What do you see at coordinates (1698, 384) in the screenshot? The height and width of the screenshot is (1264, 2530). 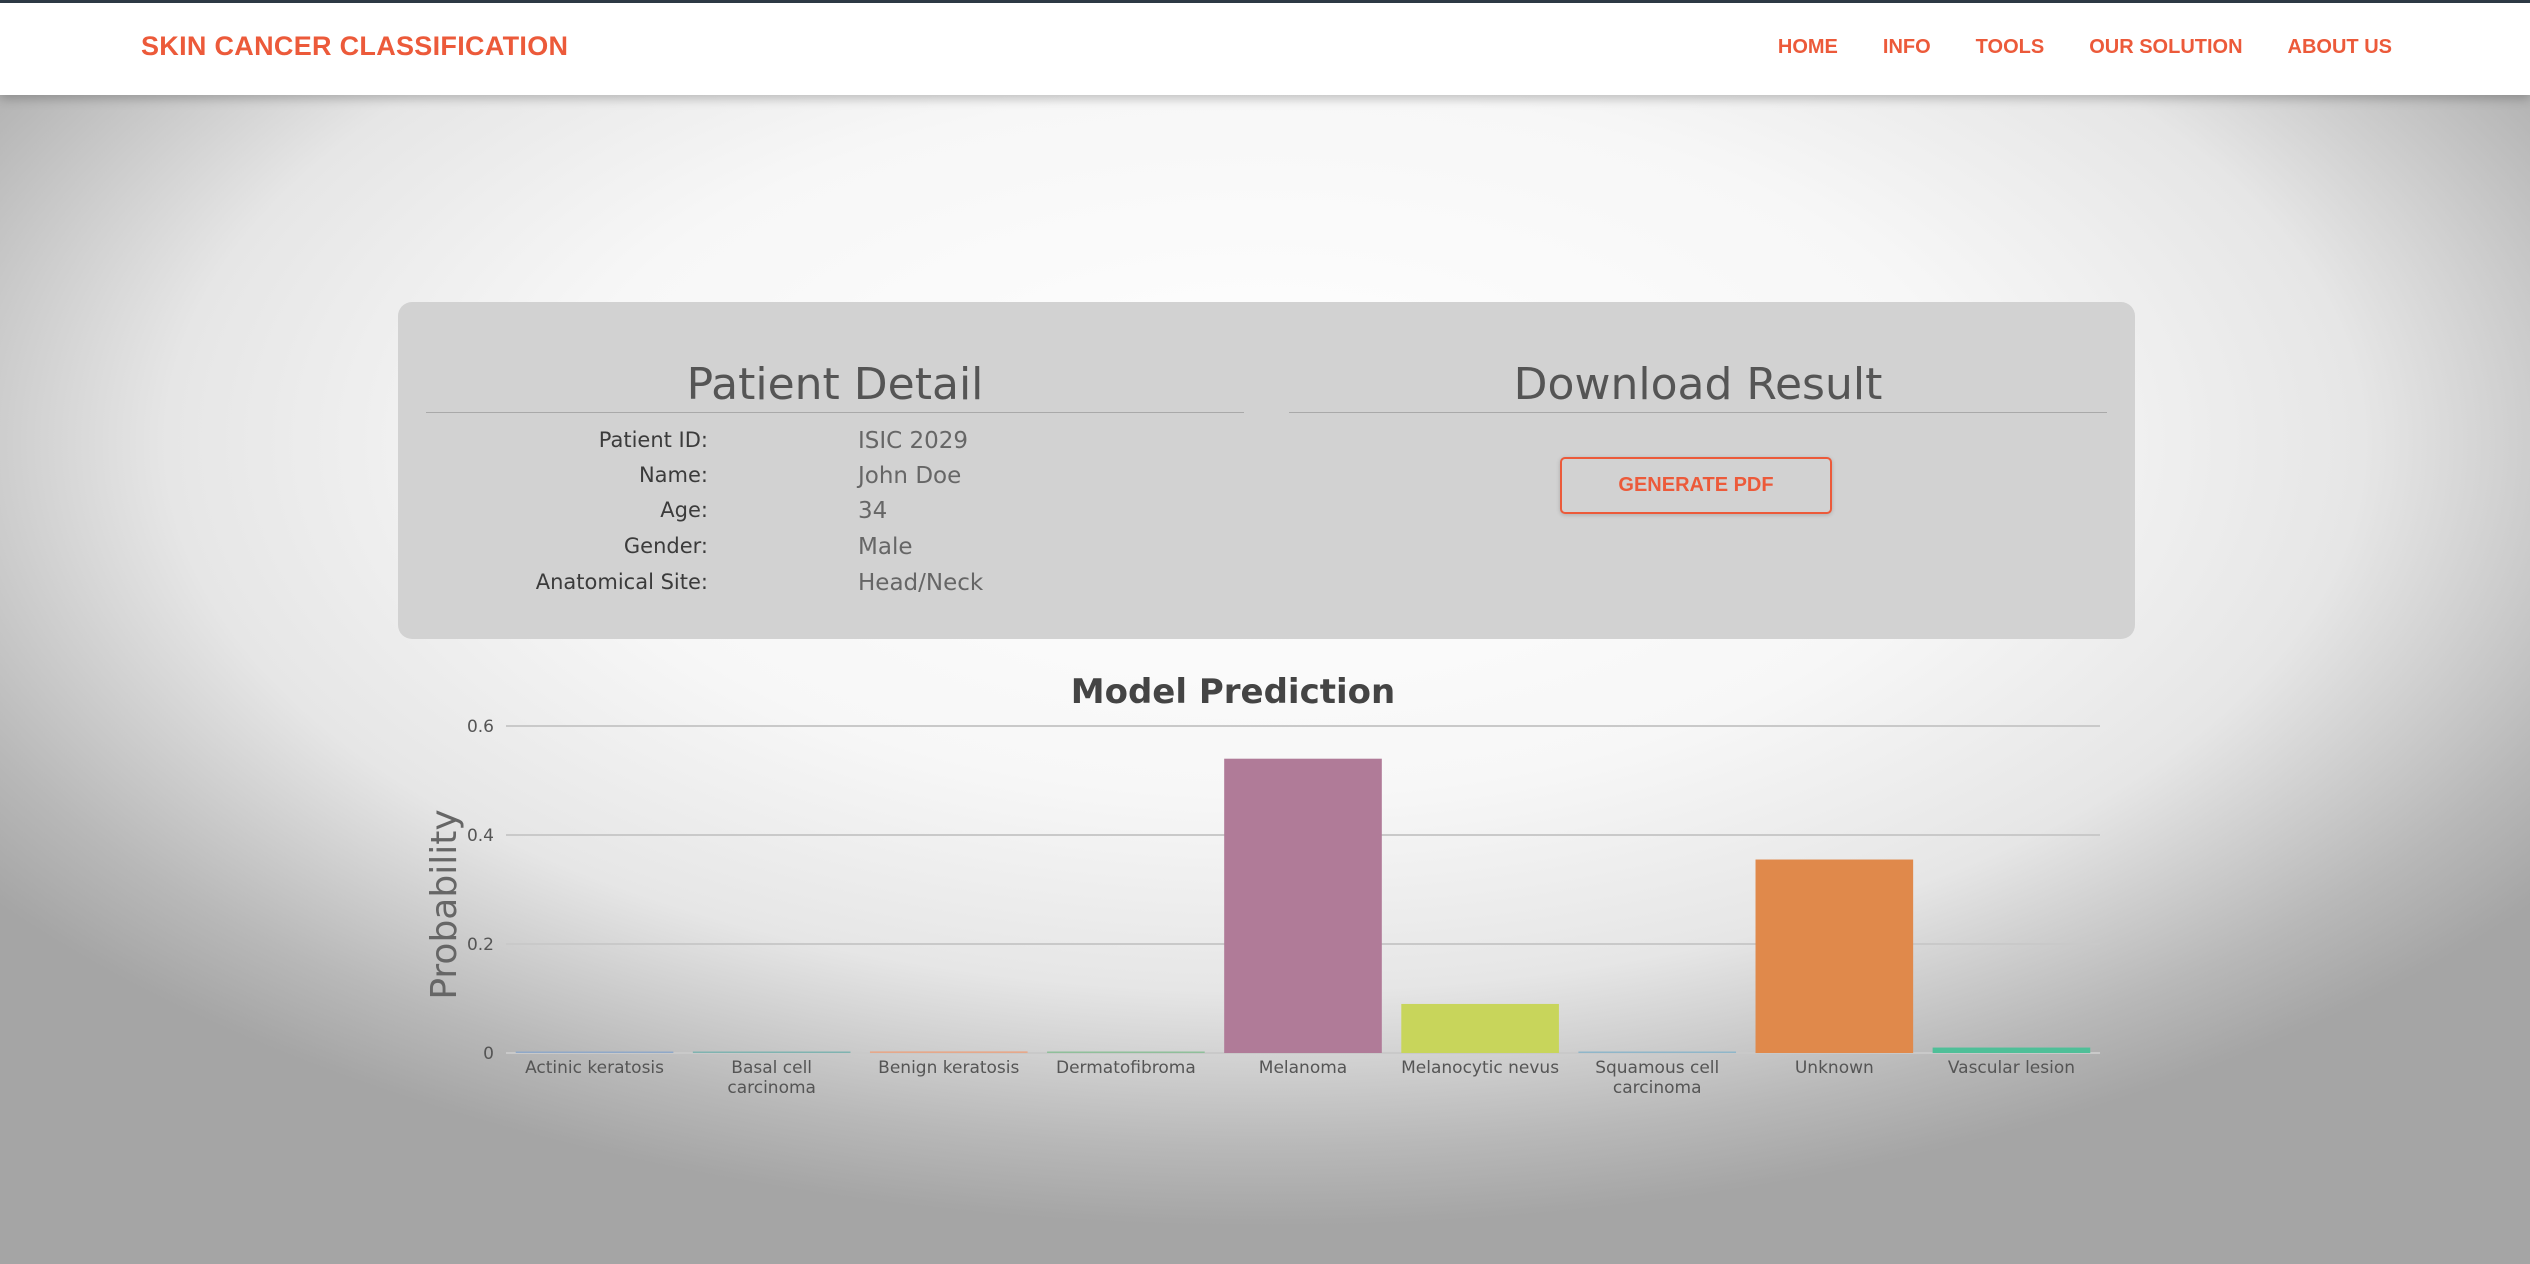 I see `download-result-title: Download Result` at bounding box center [1698, 384].